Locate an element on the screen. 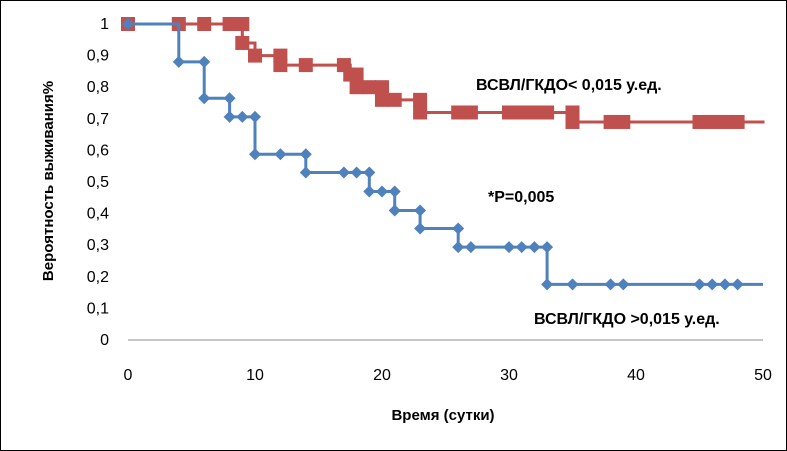 This screenshot has height=451, width=787. y-axis-ticks: 0 0,1 0,2 0,3 0,4 0,5 0,6 0,7 0,8 0,9 1 is located at coordinates (98, 182).